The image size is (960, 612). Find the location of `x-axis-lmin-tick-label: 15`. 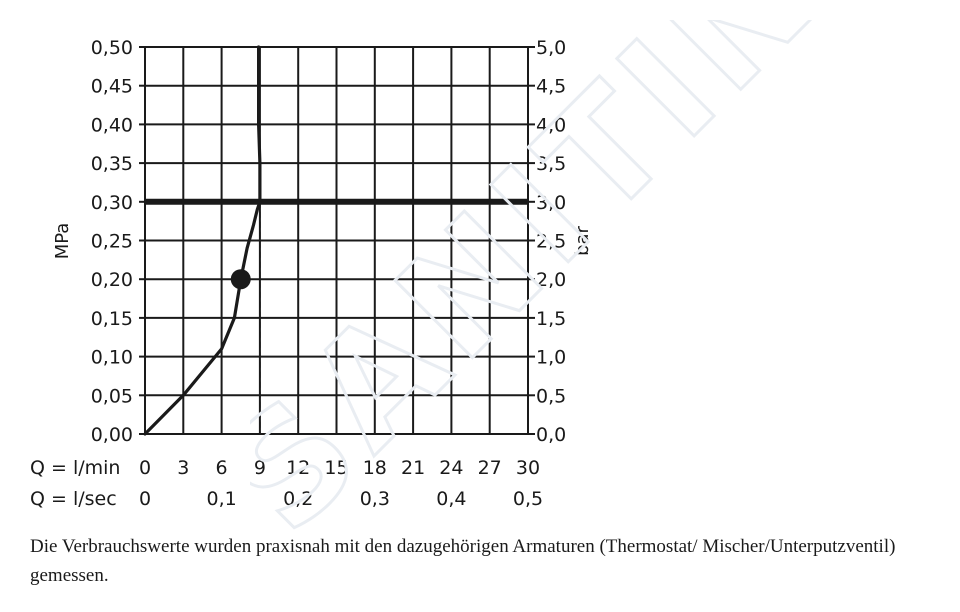

x-axis-lmin-tick-label: 15 is located at coordinates (336, 468).